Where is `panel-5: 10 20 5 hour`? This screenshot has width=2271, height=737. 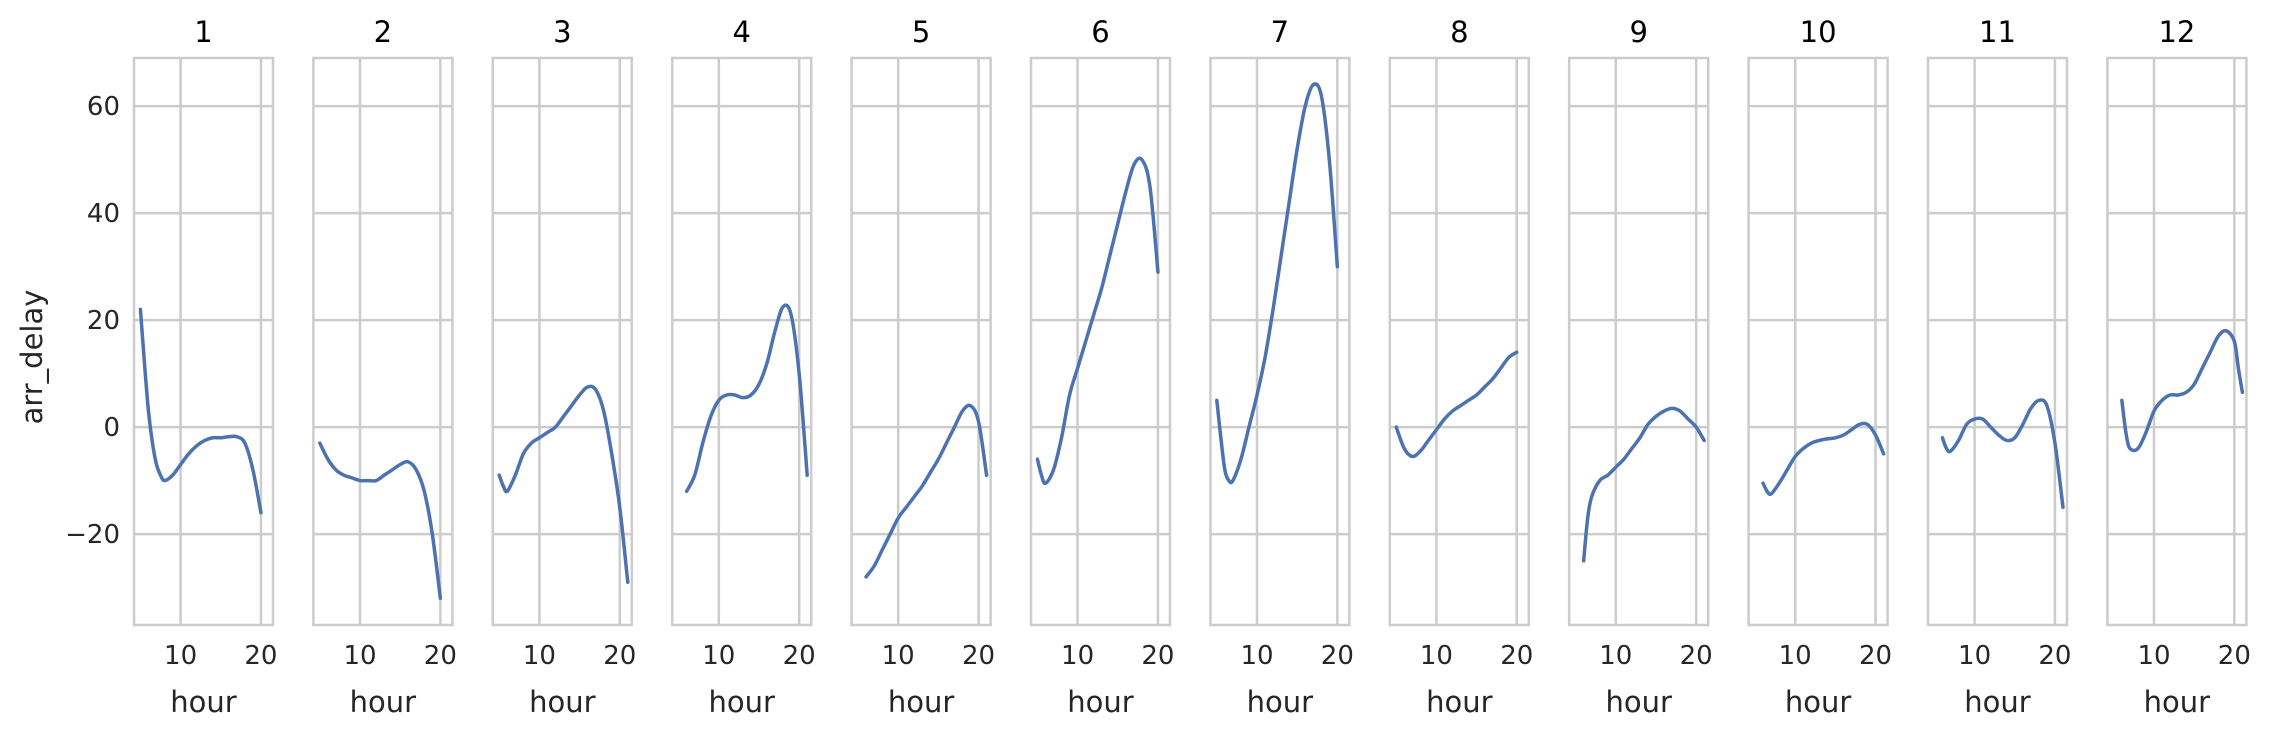
panel-5: 10 20 5 hour is located at coordinates (922, 367).